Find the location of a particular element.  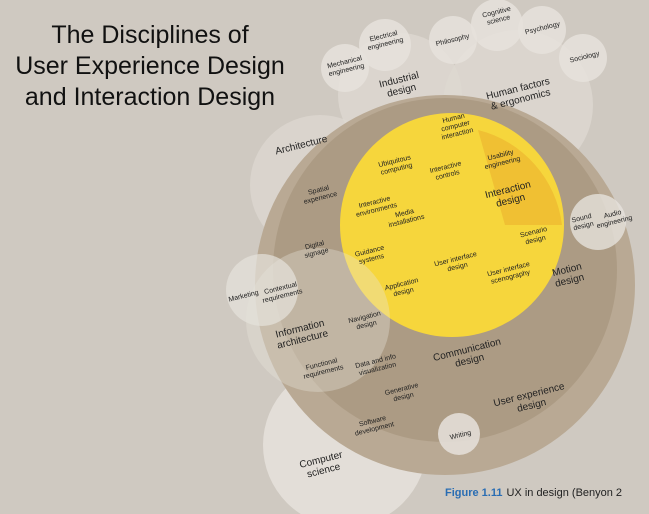

label-media-installations-line-1: Media is located at coordinates (405, 213).